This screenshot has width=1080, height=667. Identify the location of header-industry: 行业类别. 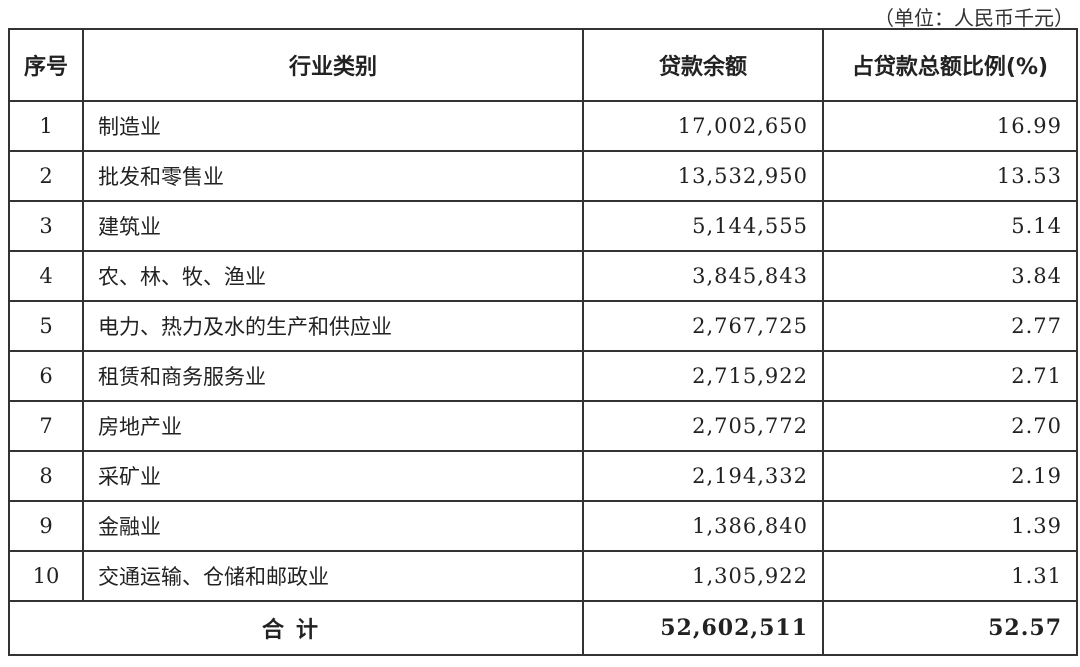
(333, 65).